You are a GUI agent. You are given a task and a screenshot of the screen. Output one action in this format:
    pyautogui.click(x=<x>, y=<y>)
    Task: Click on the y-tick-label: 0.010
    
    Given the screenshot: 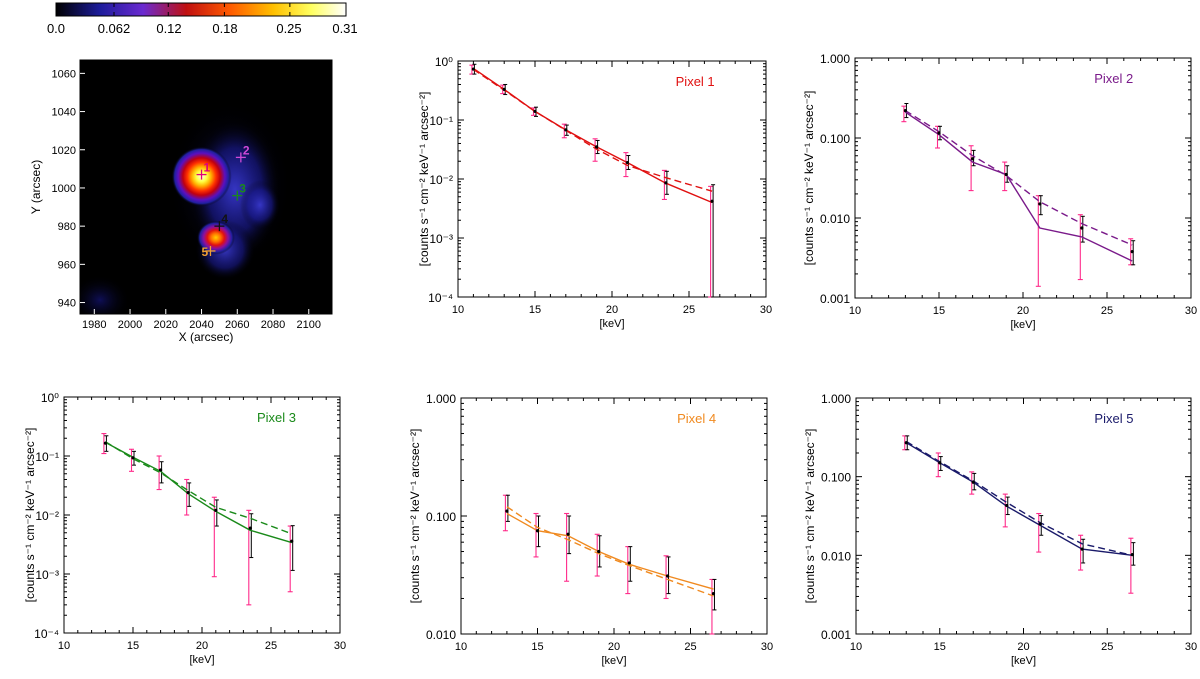 What is the action you would take?
    pyautogui.click(x=836, y=556)
    